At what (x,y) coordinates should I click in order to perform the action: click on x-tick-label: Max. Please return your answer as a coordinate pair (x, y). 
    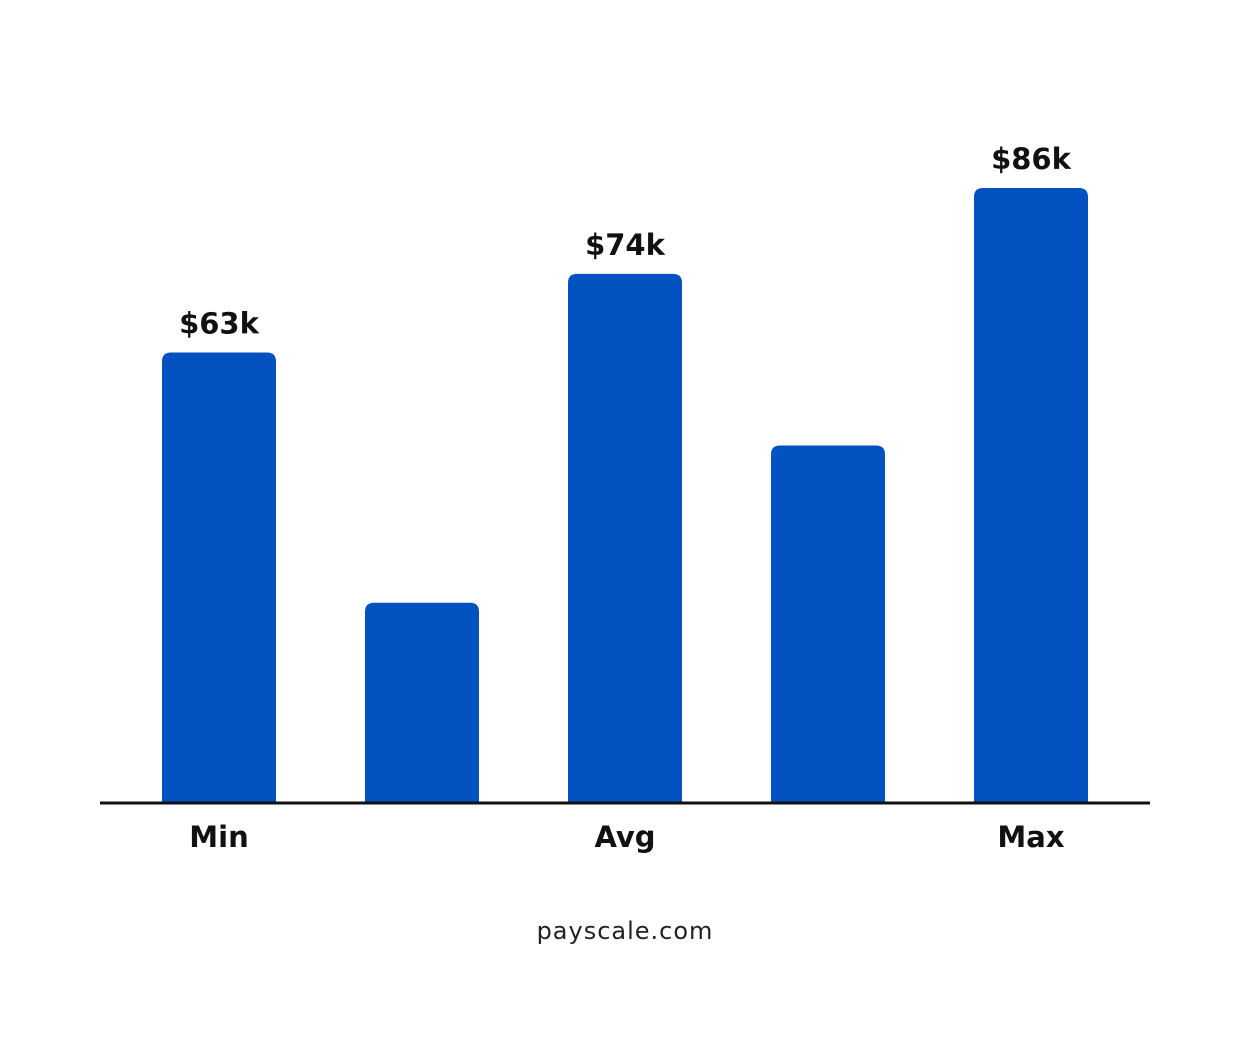
    Looking at the image, I should click on (1030, 837).